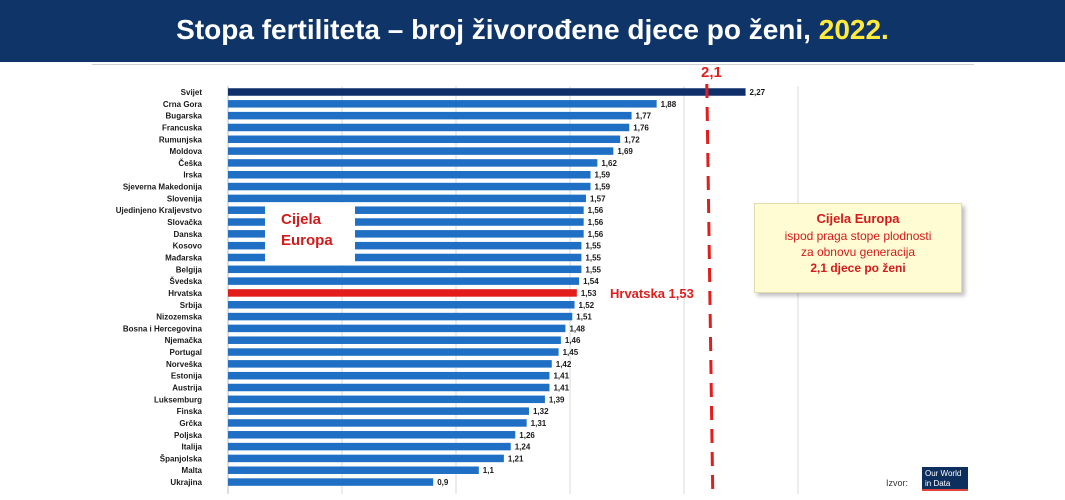 The height and width of the screenshot is (500, 1065). I want to click on value-label: 1,21, so click(516, 458).